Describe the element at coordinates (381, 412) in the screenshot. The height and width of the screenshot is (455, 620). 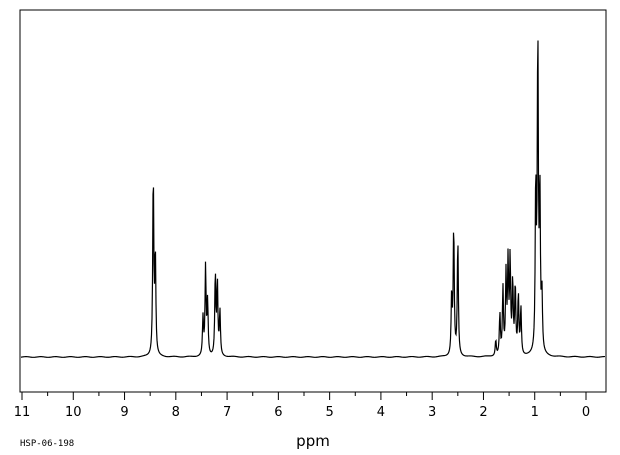
I see `x-tick-label-4: 4` at that location.